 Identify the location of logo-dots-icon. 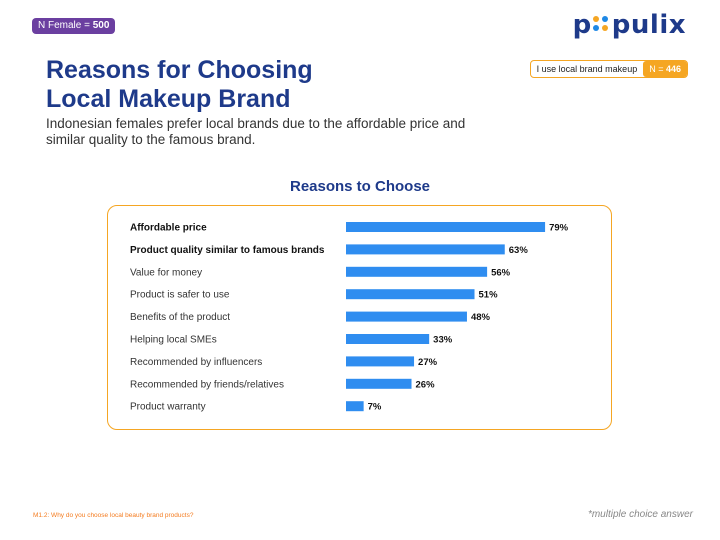
(601, 25).